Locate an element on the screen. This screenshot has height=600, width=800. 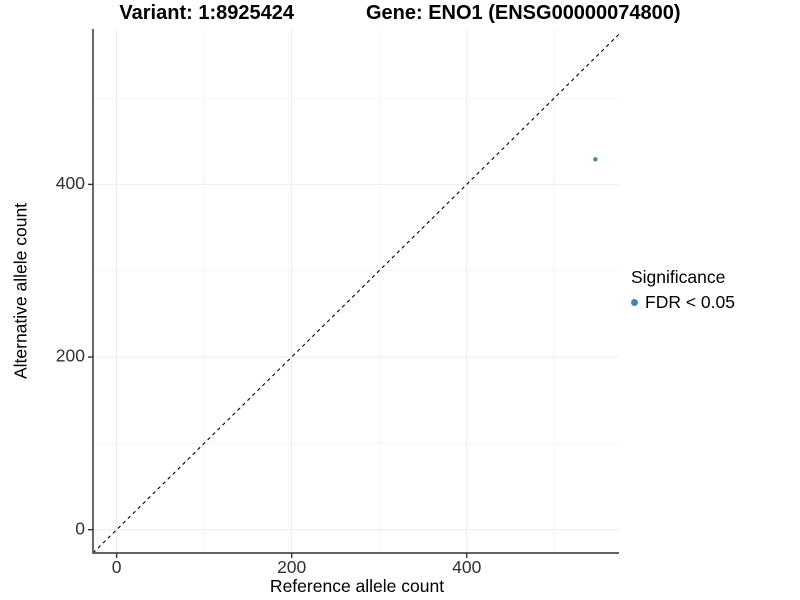
y-tick-label: 0 is located at coordinates (80, 528).